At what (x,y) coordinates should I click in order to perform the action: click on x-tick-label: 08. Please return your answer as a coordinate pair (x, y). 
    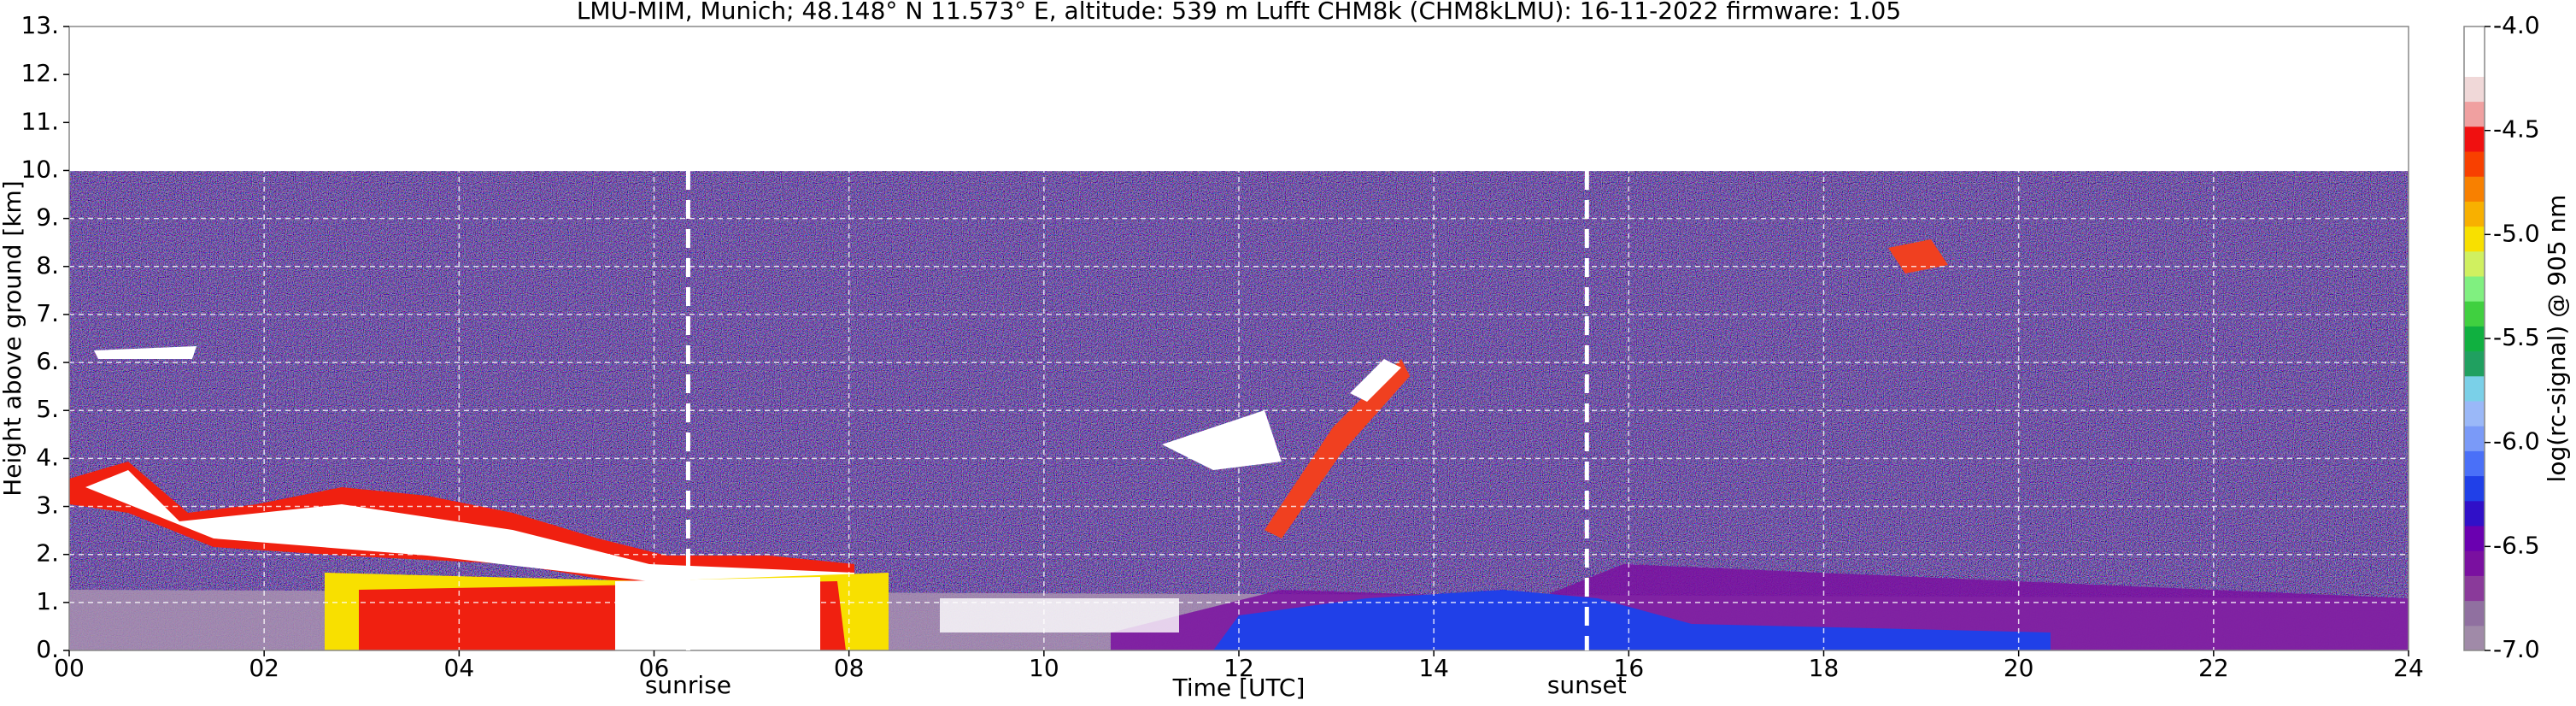
    Looking at the image, I should click on (849, 668).